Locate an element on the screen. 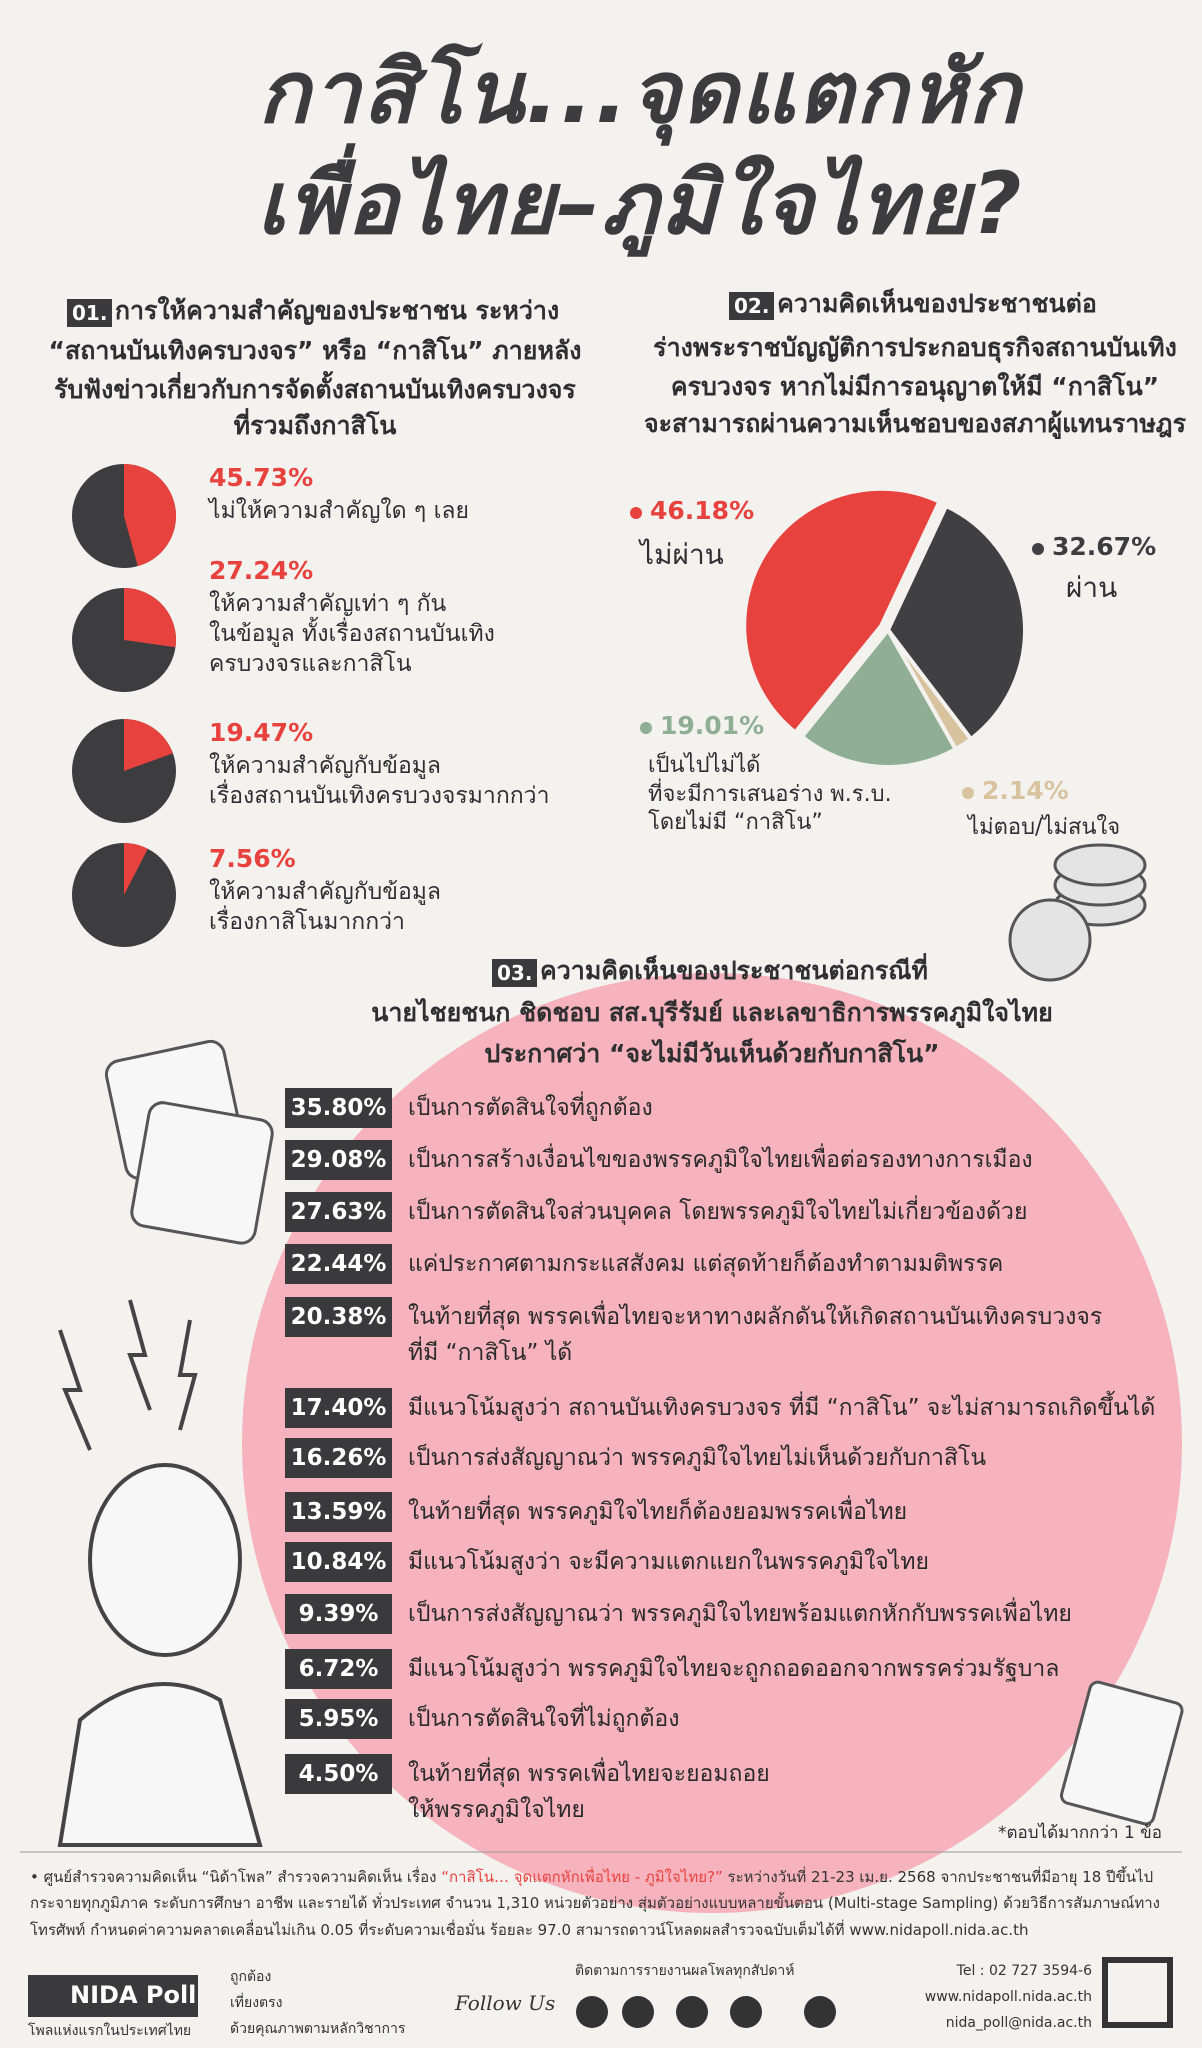 The height and width of the screenshot is (2048, 1202). die is located at coordinates (202, 1173).